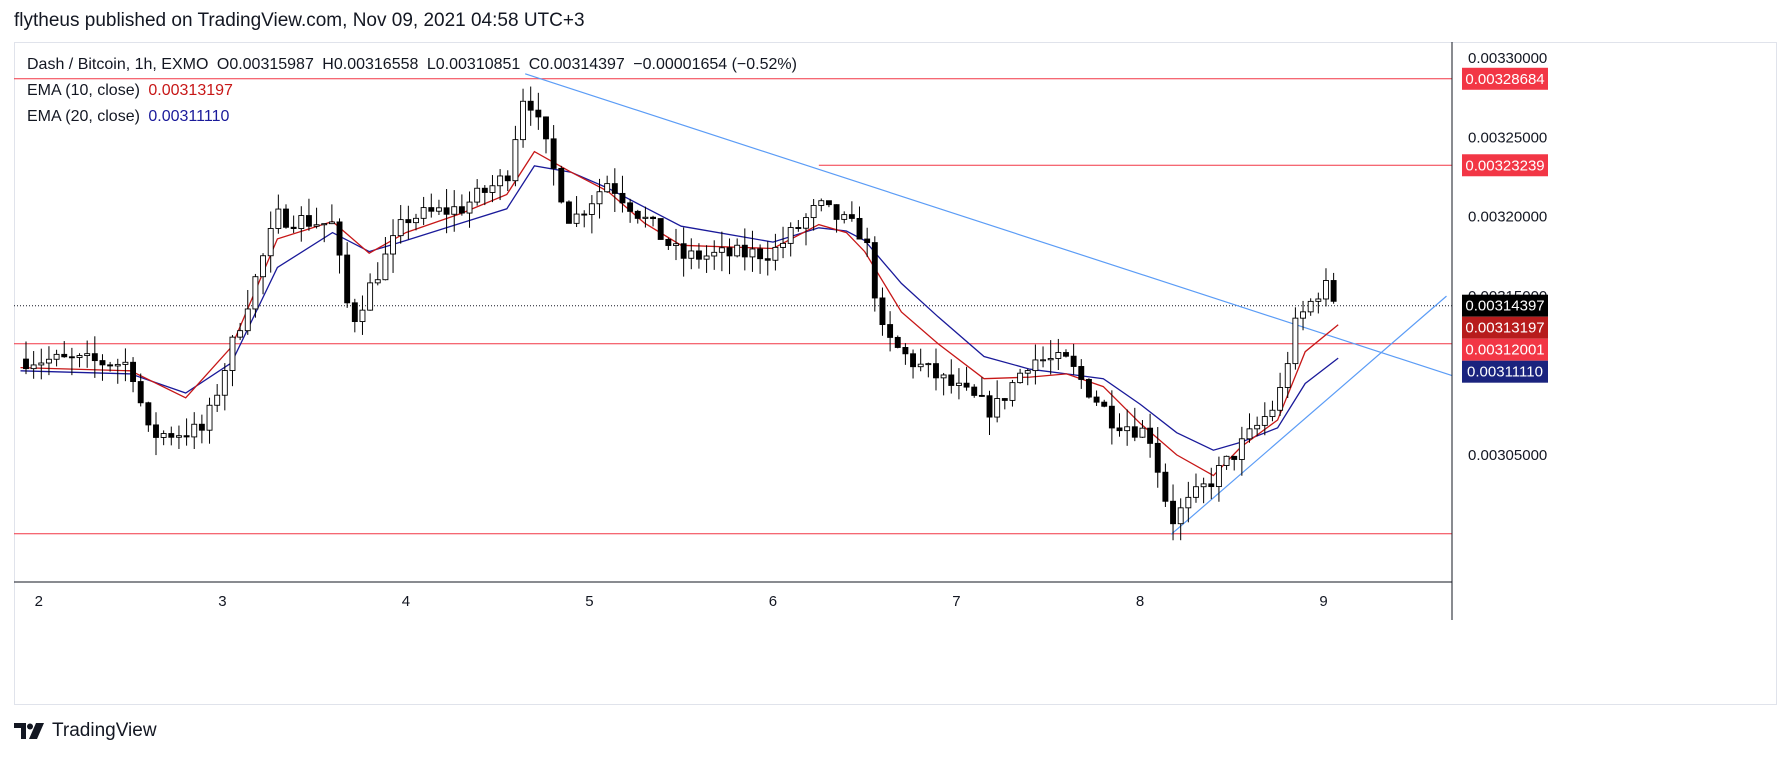 This screenshot has height=760, width=1791. What do you see at coordinates (190, 90) in the screenshot?
I see `legend-ema10-value: 0.00313197` at bounding box center [190, 90].